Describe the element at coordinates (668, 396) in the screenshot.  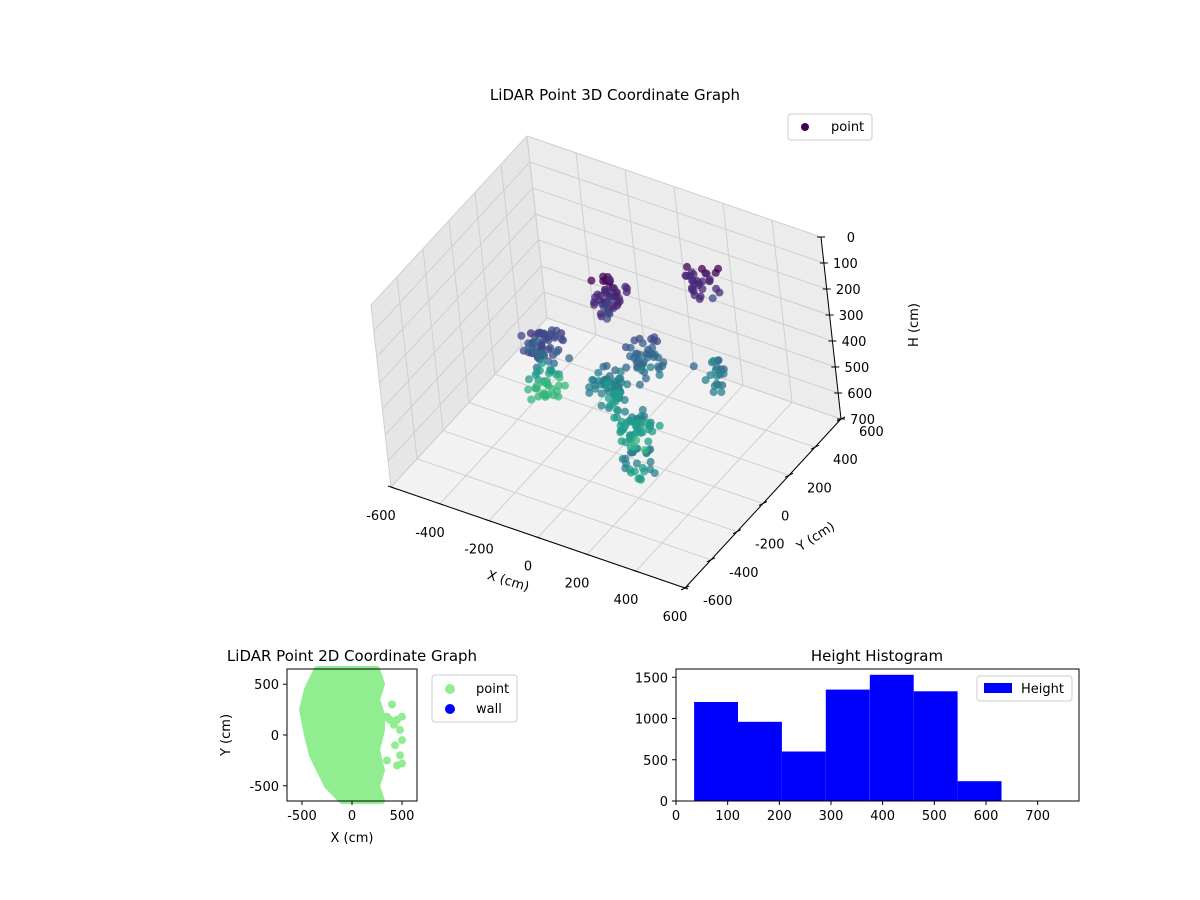
I see `gridline-y-floor` at that location.